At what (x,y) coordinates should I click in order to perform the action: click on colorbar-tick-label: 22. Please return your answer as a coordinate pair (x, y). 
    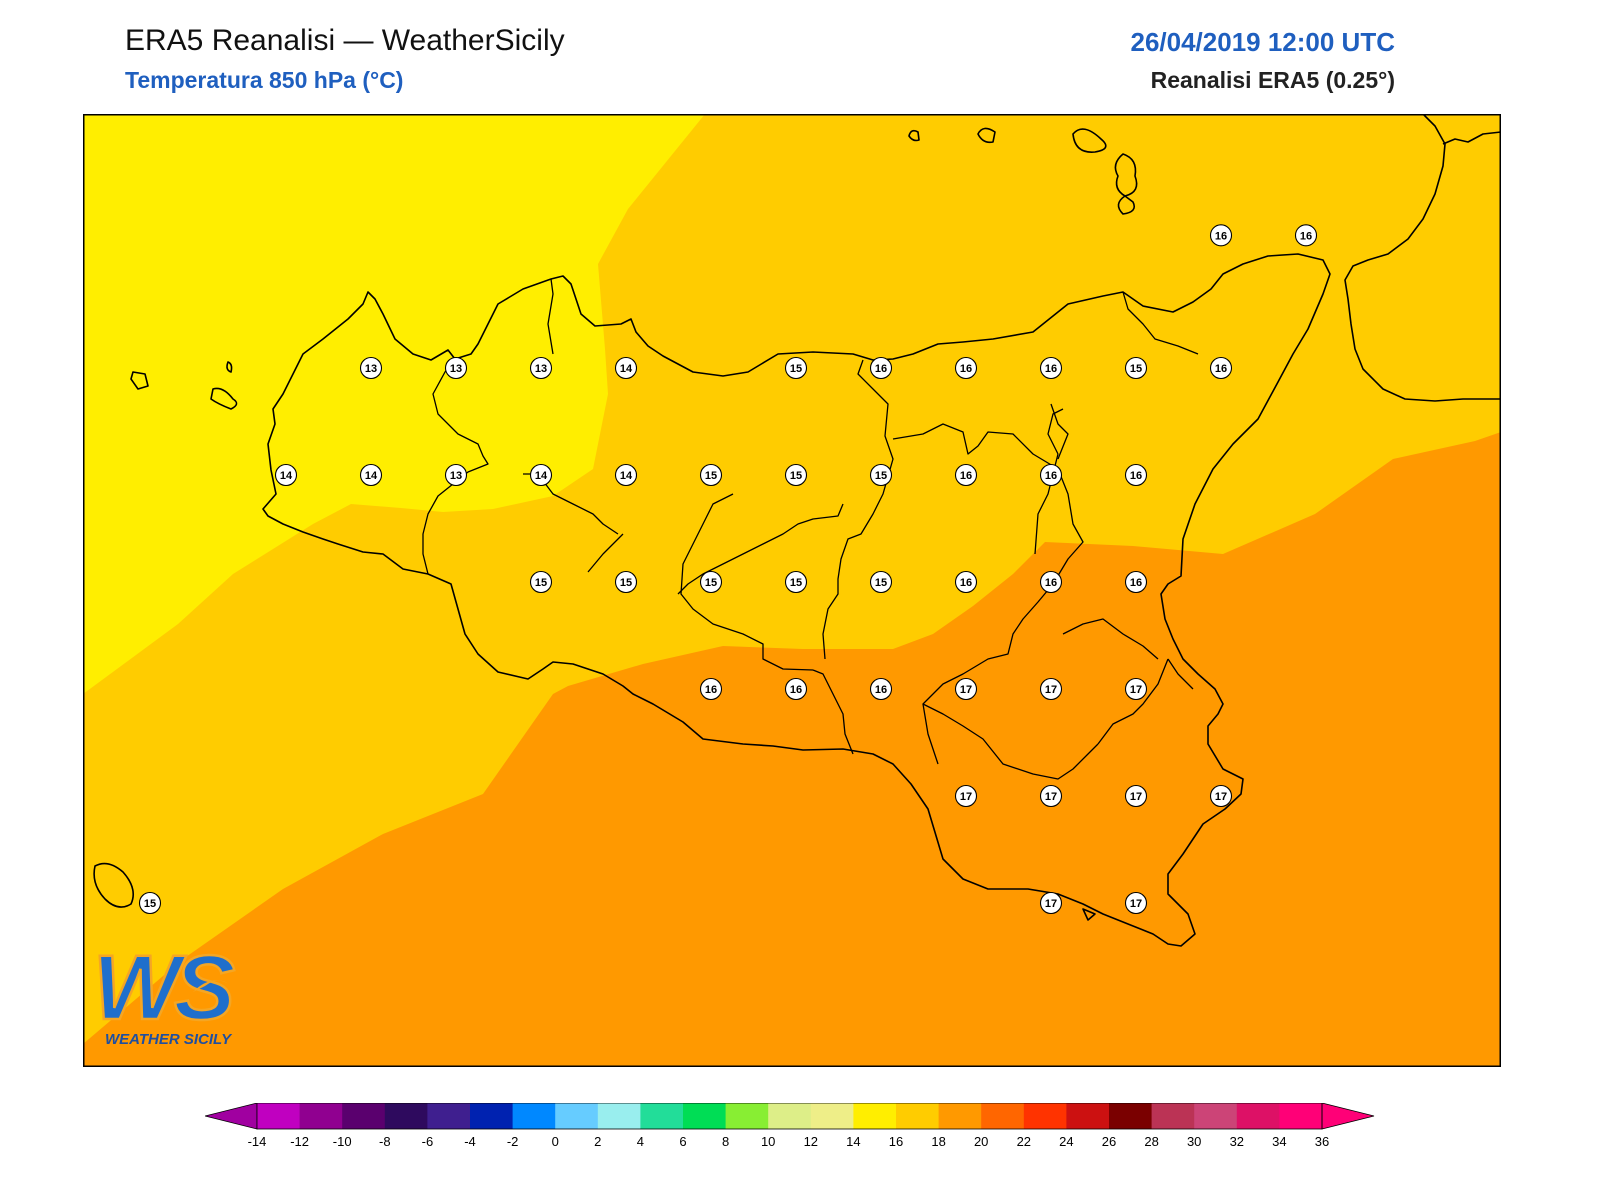
    Looking at the image, I should click on (1024, 1141).